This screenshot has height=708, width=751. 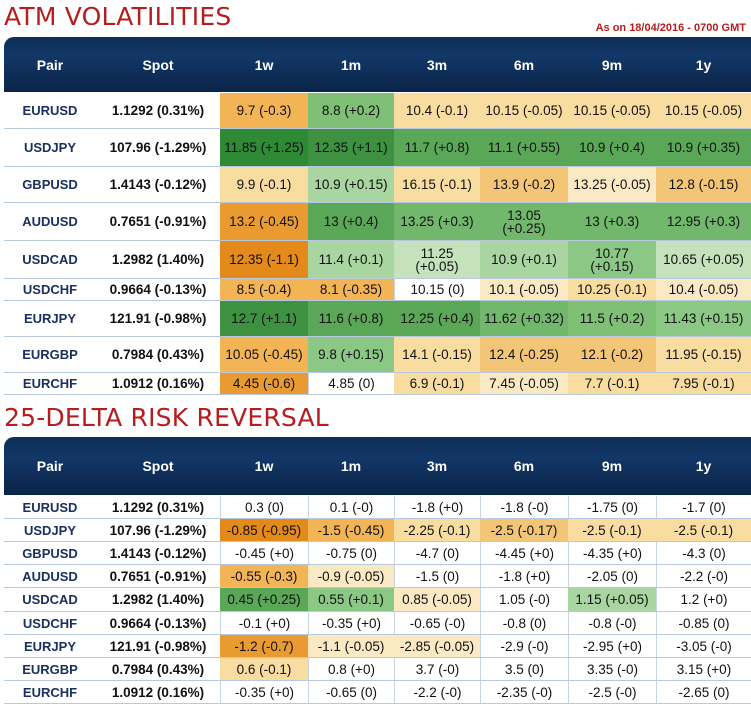 I want to click on value-cell: -0.65 (-0), so click(x=437, y=623).